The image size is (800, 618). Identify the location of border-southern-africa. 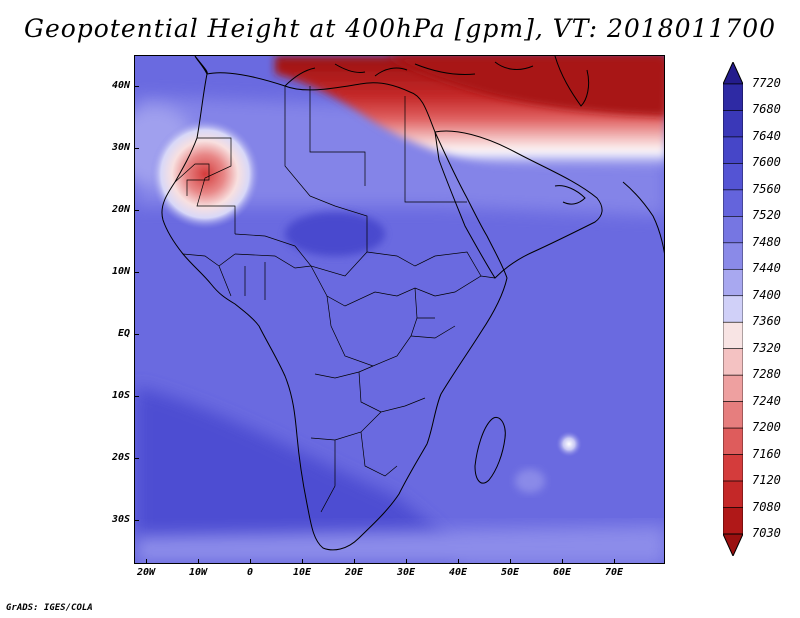
(354, 462).